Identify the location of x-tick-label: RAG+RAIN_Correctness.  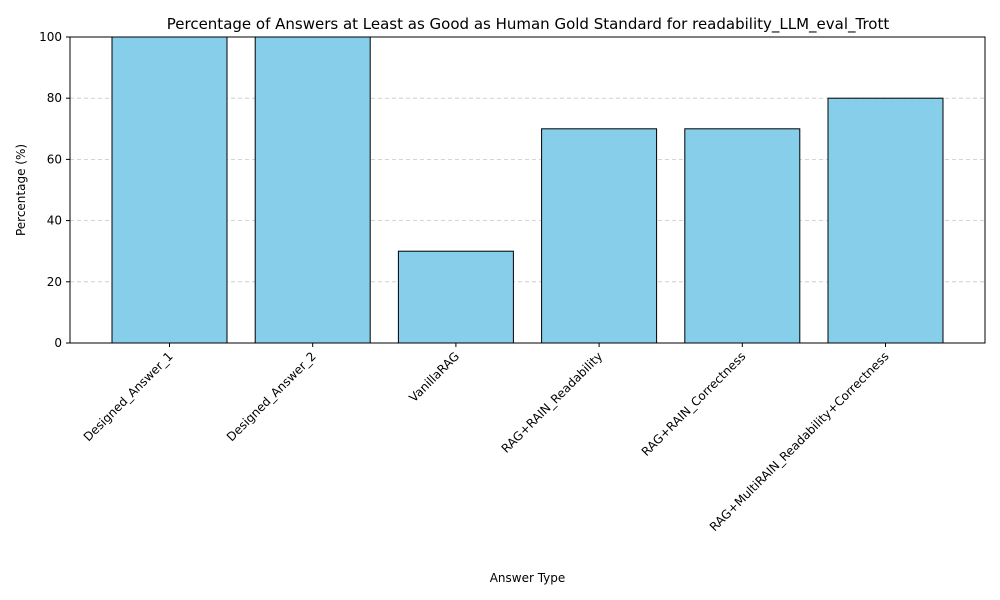
(694, 404).